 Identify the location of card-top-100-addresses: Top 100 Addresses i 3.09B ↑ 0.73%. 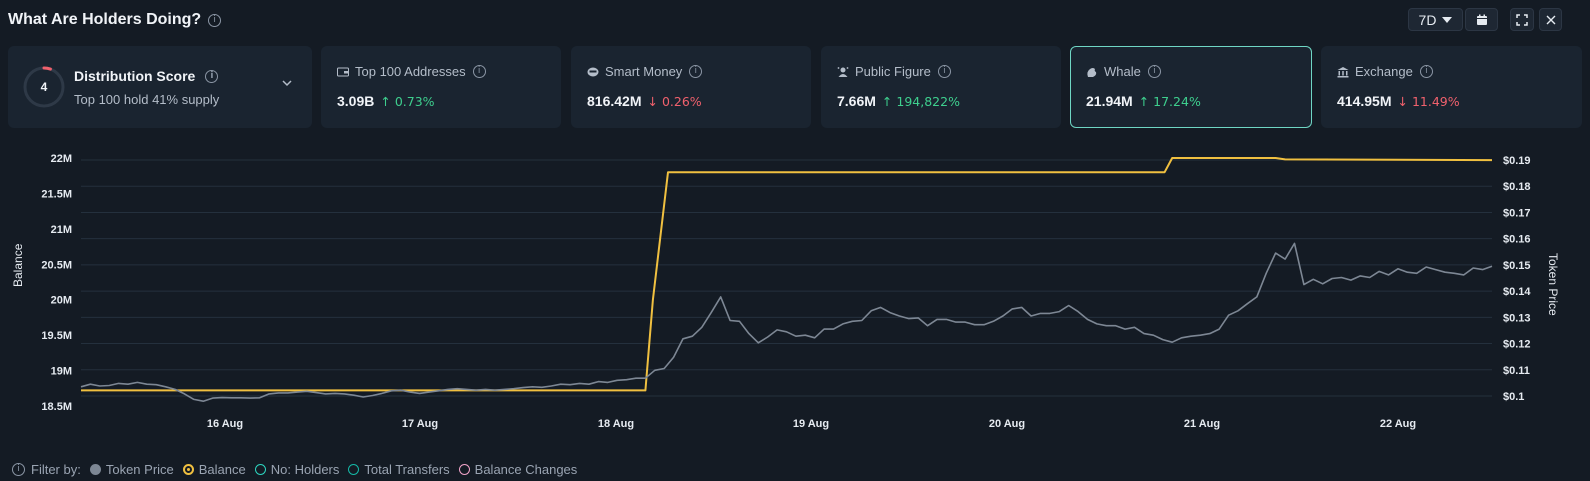
(441, 87).